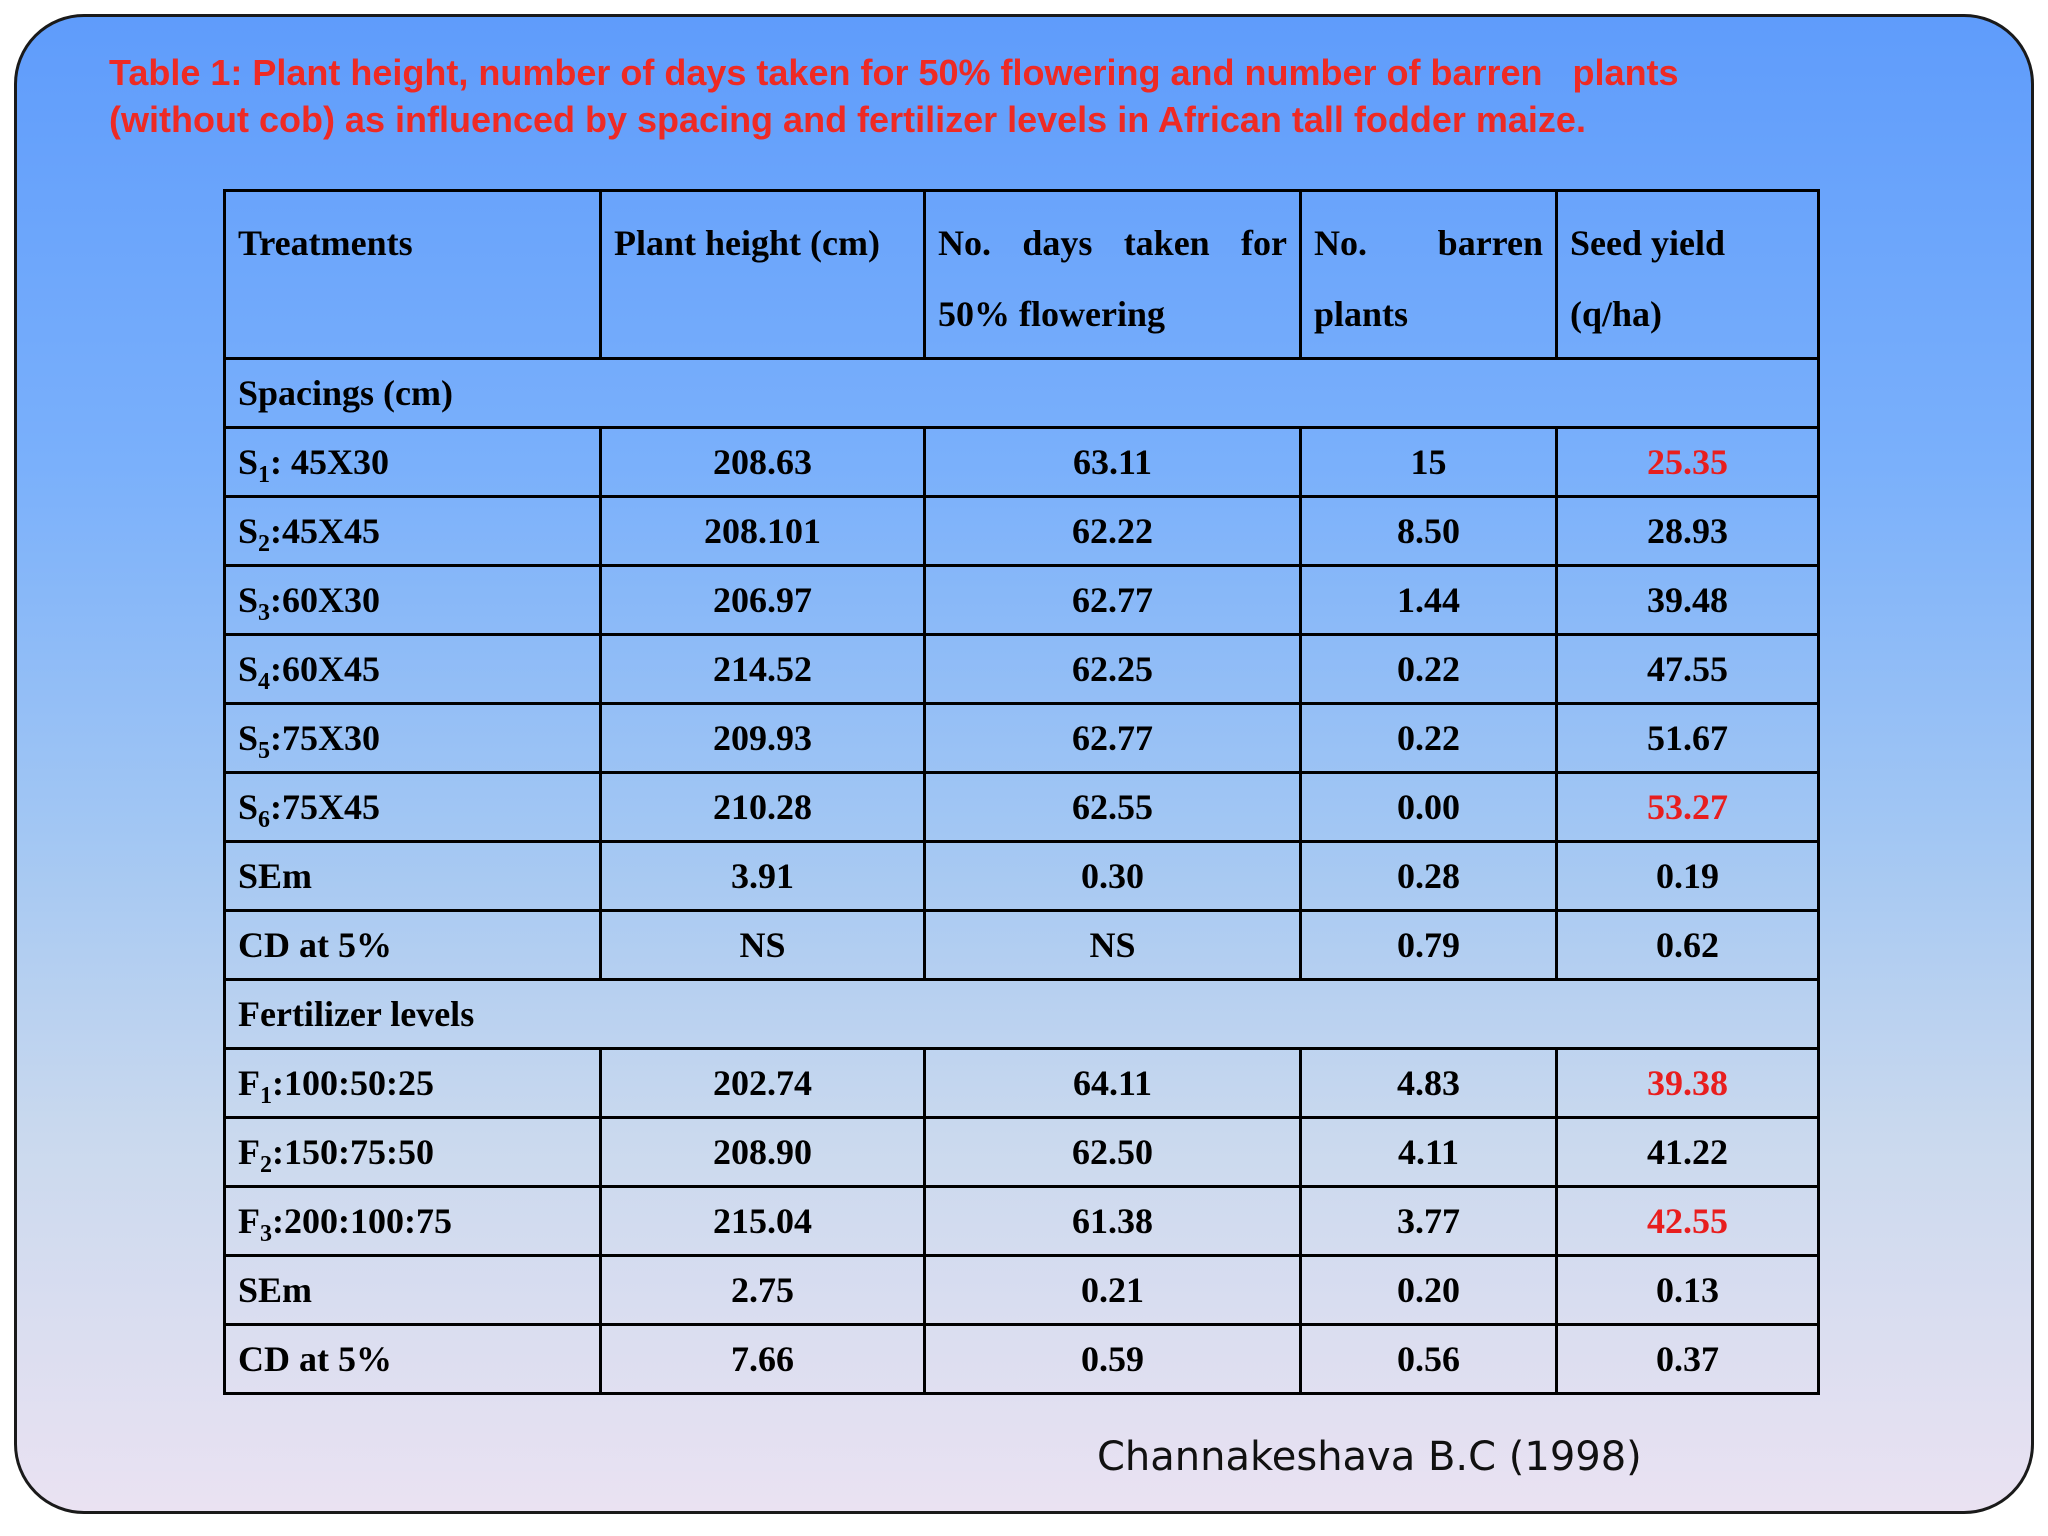 Image resolution: width=2048 pixels, height=1536 pixels. I want to click on barren-plants-value: 0.22, so click(1428, 738).